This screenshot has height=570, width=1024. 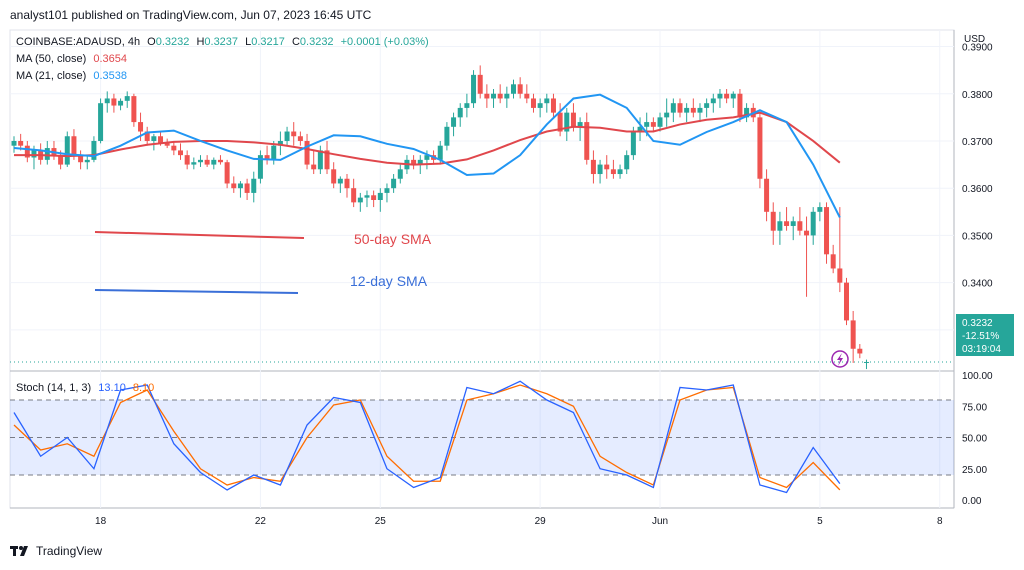 I want to click on tradingview-logo-icon, so click(x=19, y=551).